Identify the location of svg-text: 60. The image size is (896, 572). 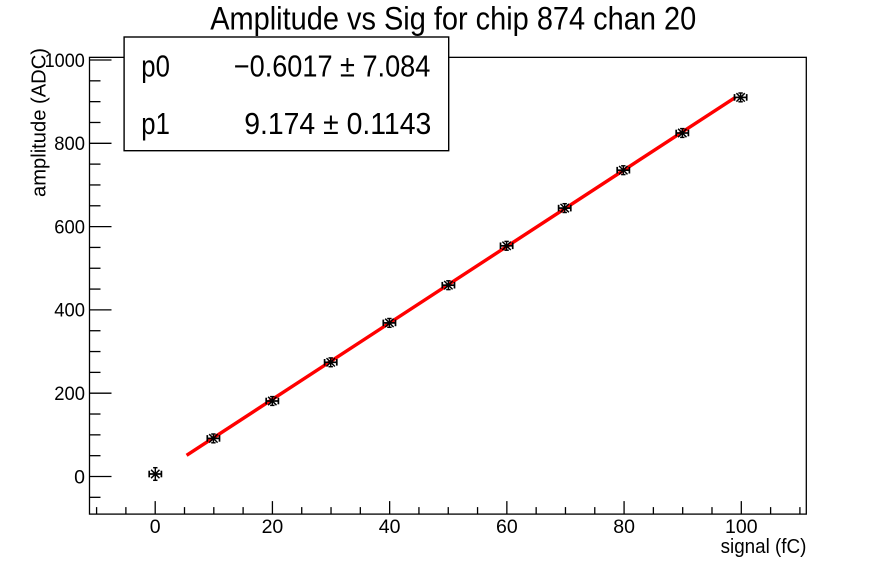
(507, 527).